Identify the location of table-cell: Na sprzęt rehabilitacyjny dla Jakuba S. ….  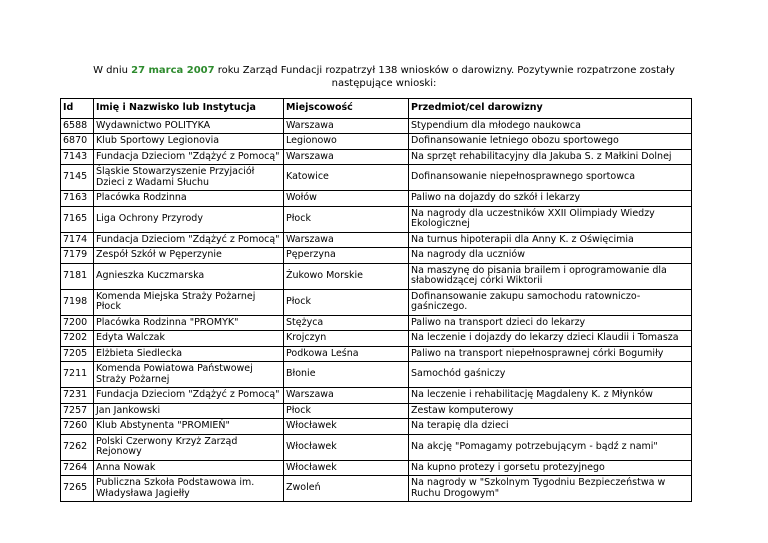
(550, 156).